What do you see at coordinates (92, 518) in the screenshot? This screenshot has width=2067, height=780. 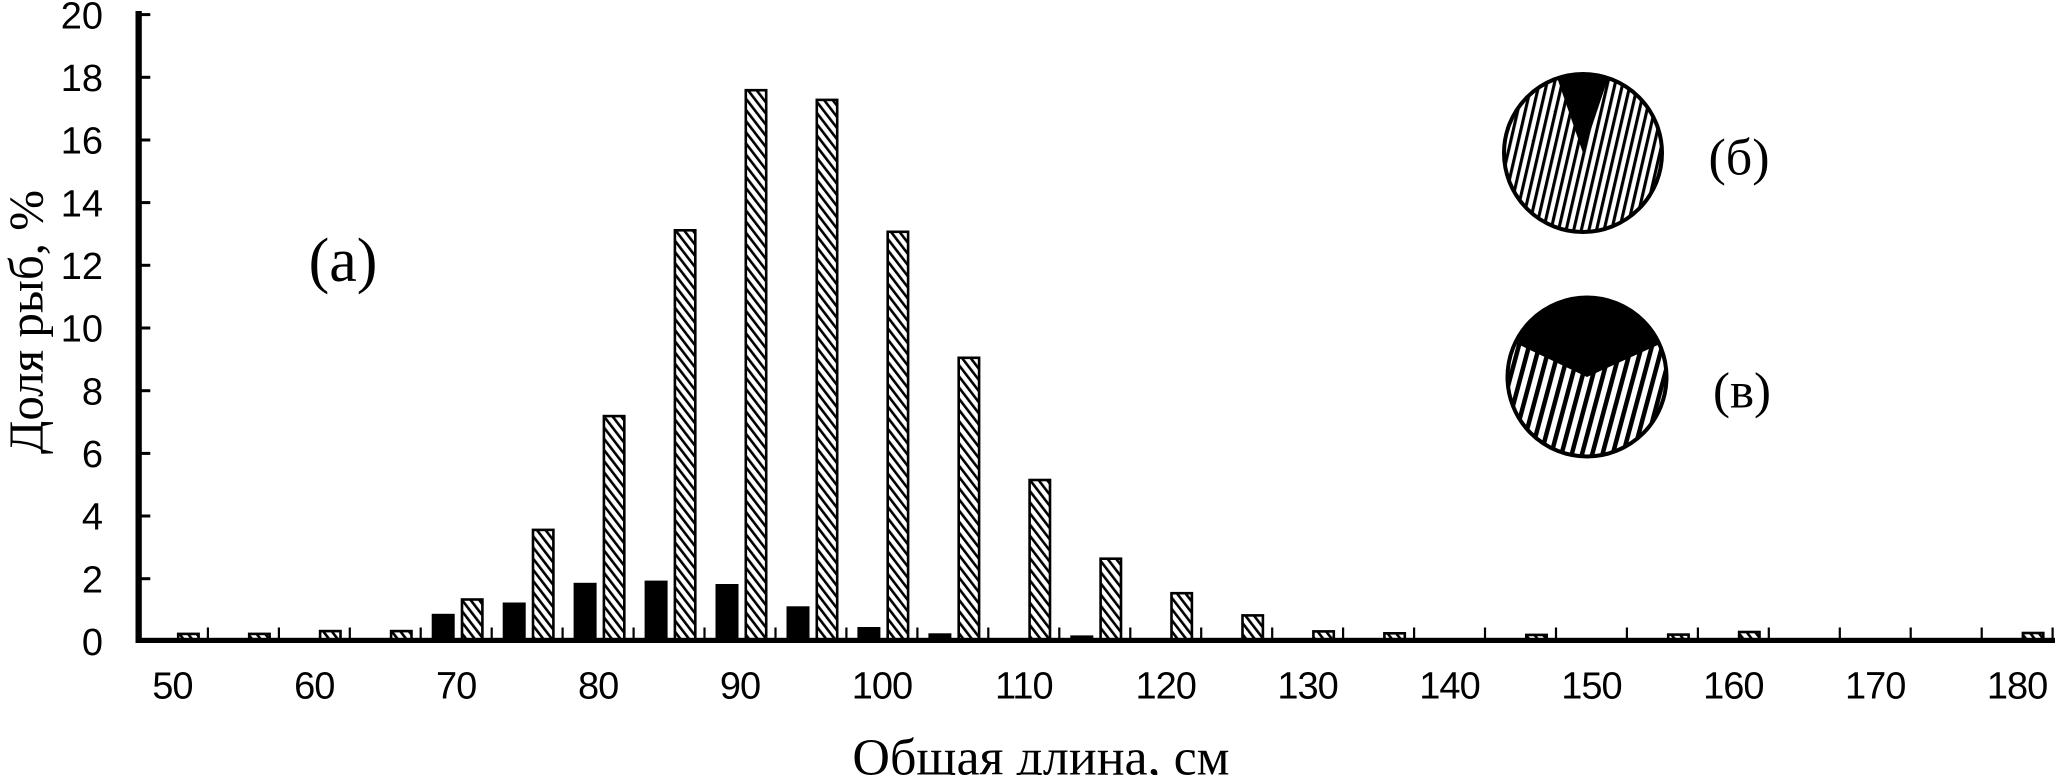 I see `svg-text: 4` at bounding box center [92, 518].